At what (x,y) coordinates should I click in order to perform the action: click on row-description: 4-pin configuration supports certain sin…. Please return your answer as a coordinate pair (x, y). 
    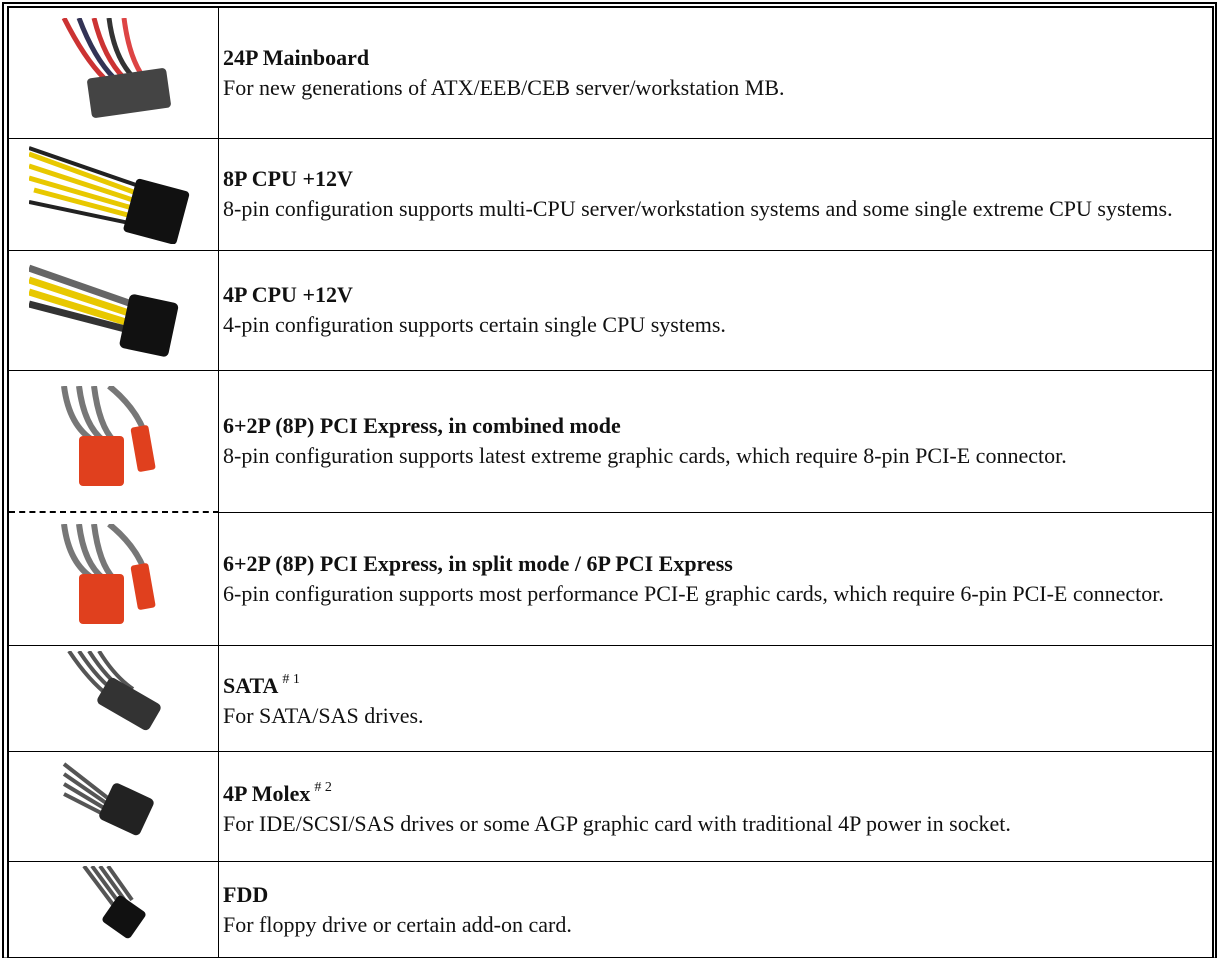
    Looking at the image, I should click on (474, 324).